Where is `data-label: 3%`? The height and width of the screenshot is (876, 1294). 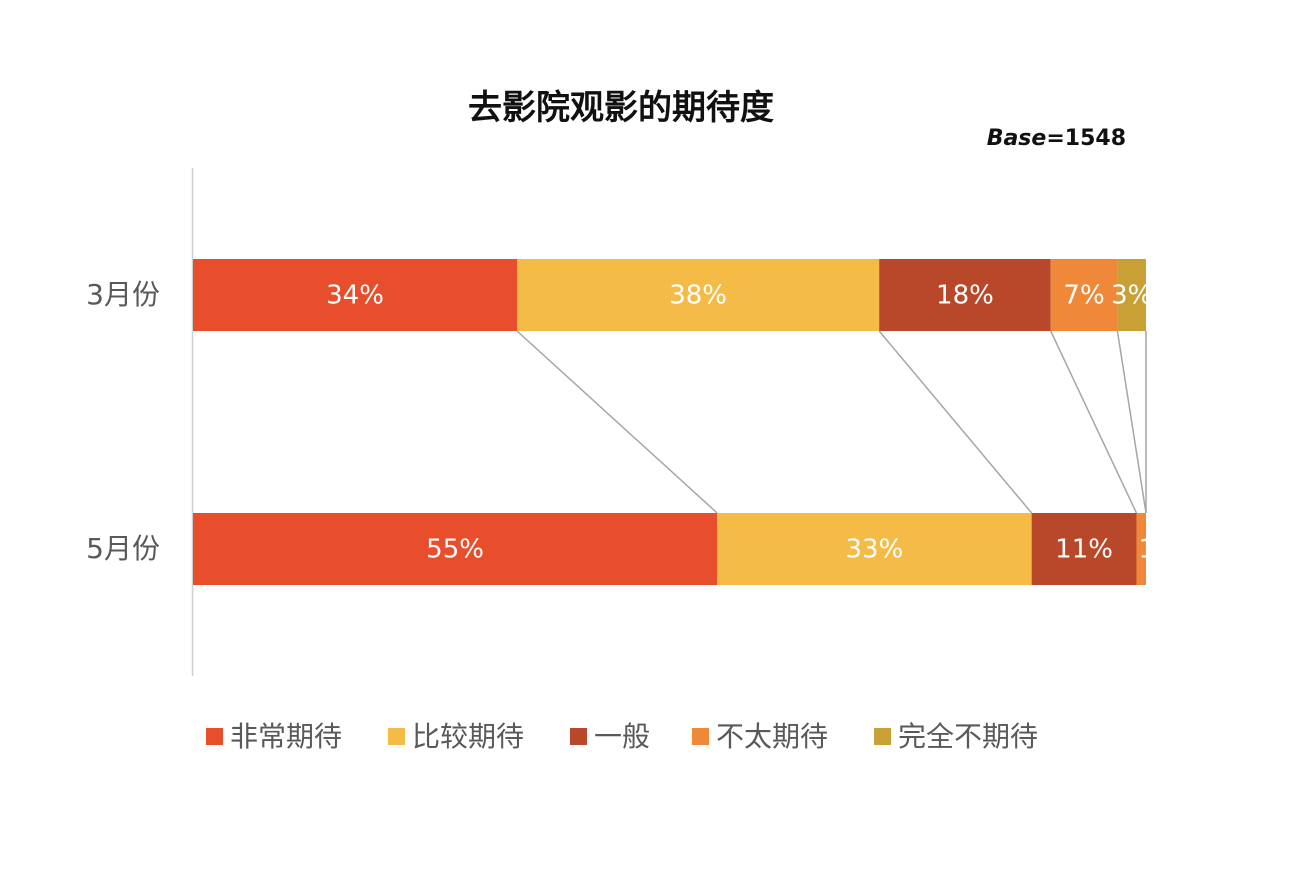
data-label: 3% is located at coordinates (1131, 296).